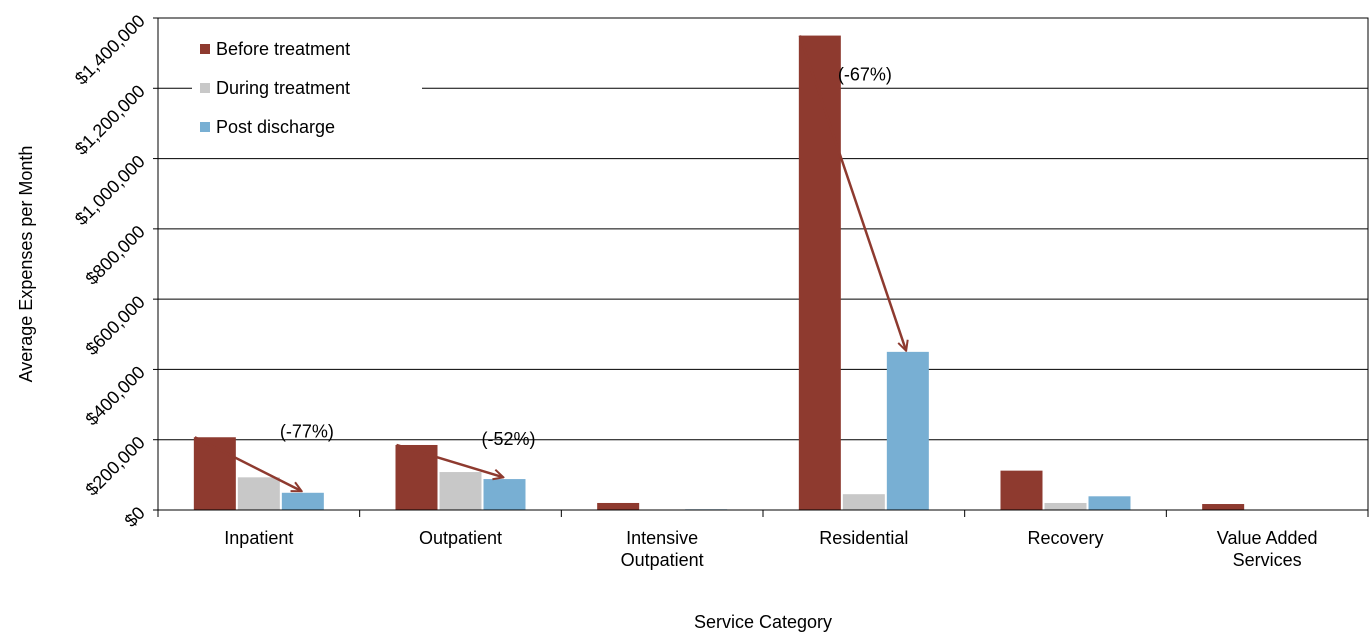  What do you see at coordinates (110, 120) in the screenshot?
I see `y-tick-label: $1,200,000` at bounding box center [110, 120].